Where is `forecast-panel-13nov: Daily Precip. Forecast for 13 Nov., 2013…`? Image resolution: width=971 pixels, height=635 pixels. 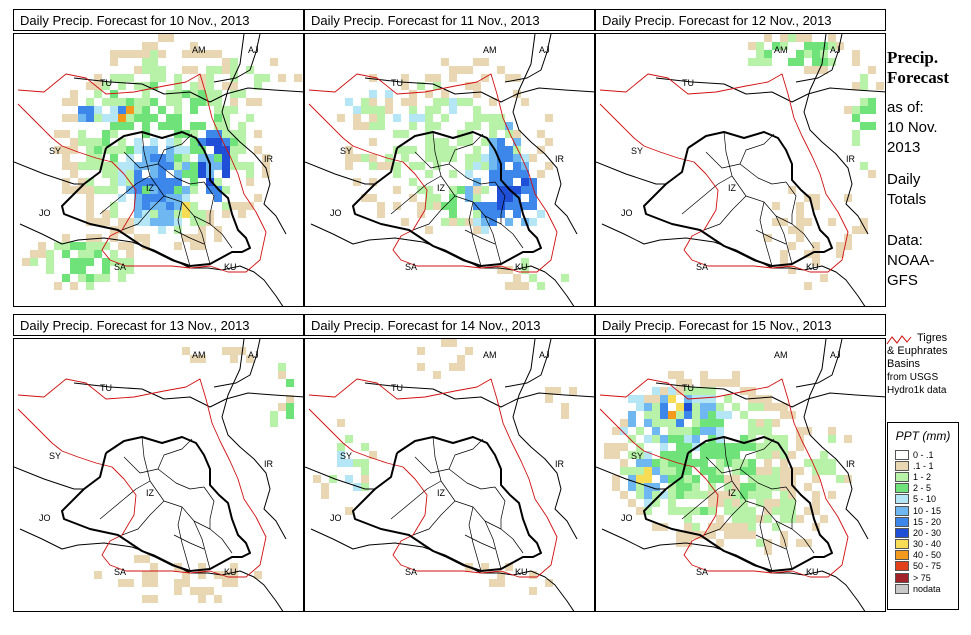
forecast-panel-13nov: Daily Precip. Forecast for 13 Nov., 2013… is located at coordinates (159, 463).